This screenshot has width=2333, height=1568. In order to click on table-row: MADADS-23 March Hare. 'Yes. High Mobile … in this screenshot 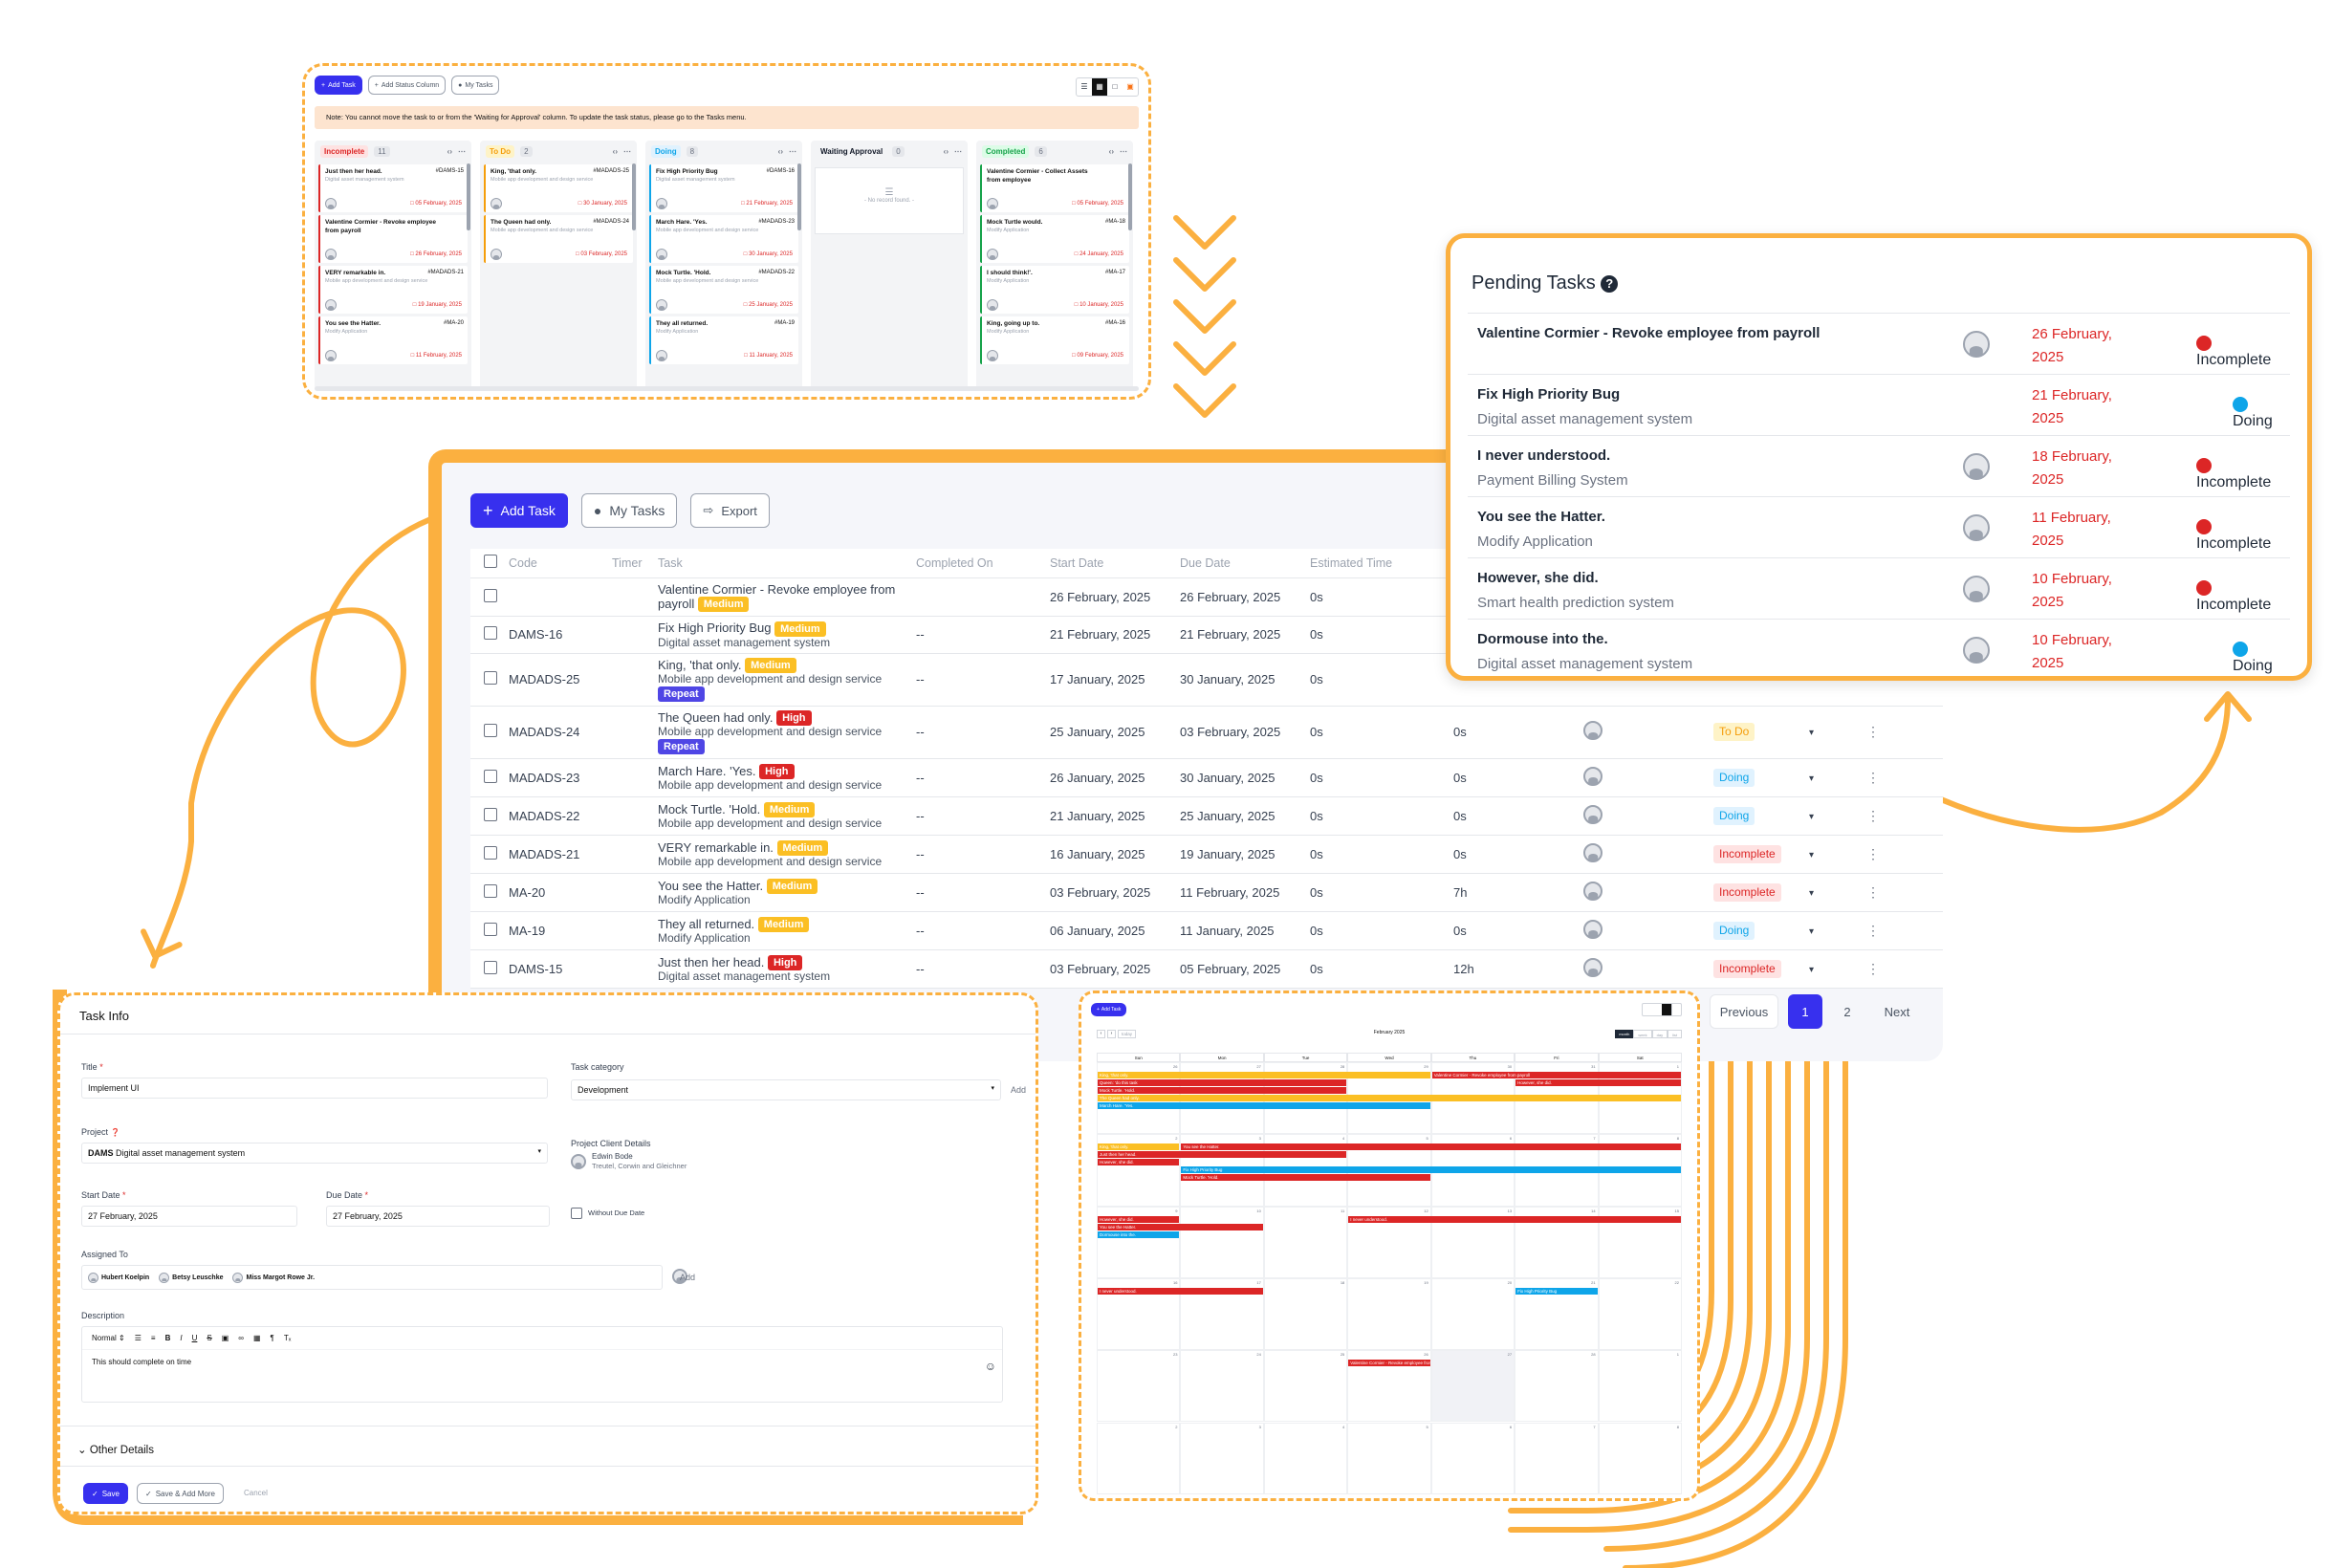, I will do `click(1206, 777)`.